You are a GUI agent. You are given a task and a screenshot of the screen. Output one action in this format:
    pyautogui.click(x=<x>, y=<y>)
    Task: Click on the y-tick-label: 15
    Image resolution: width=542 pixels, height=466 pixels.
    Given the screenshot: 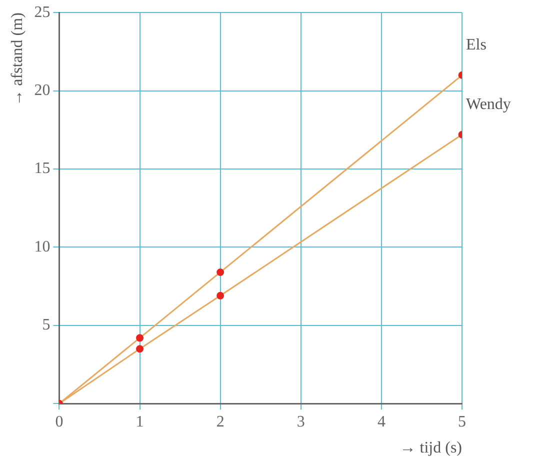 What is the action you would take?
    pyautogui.click(x=42, y=169)
    